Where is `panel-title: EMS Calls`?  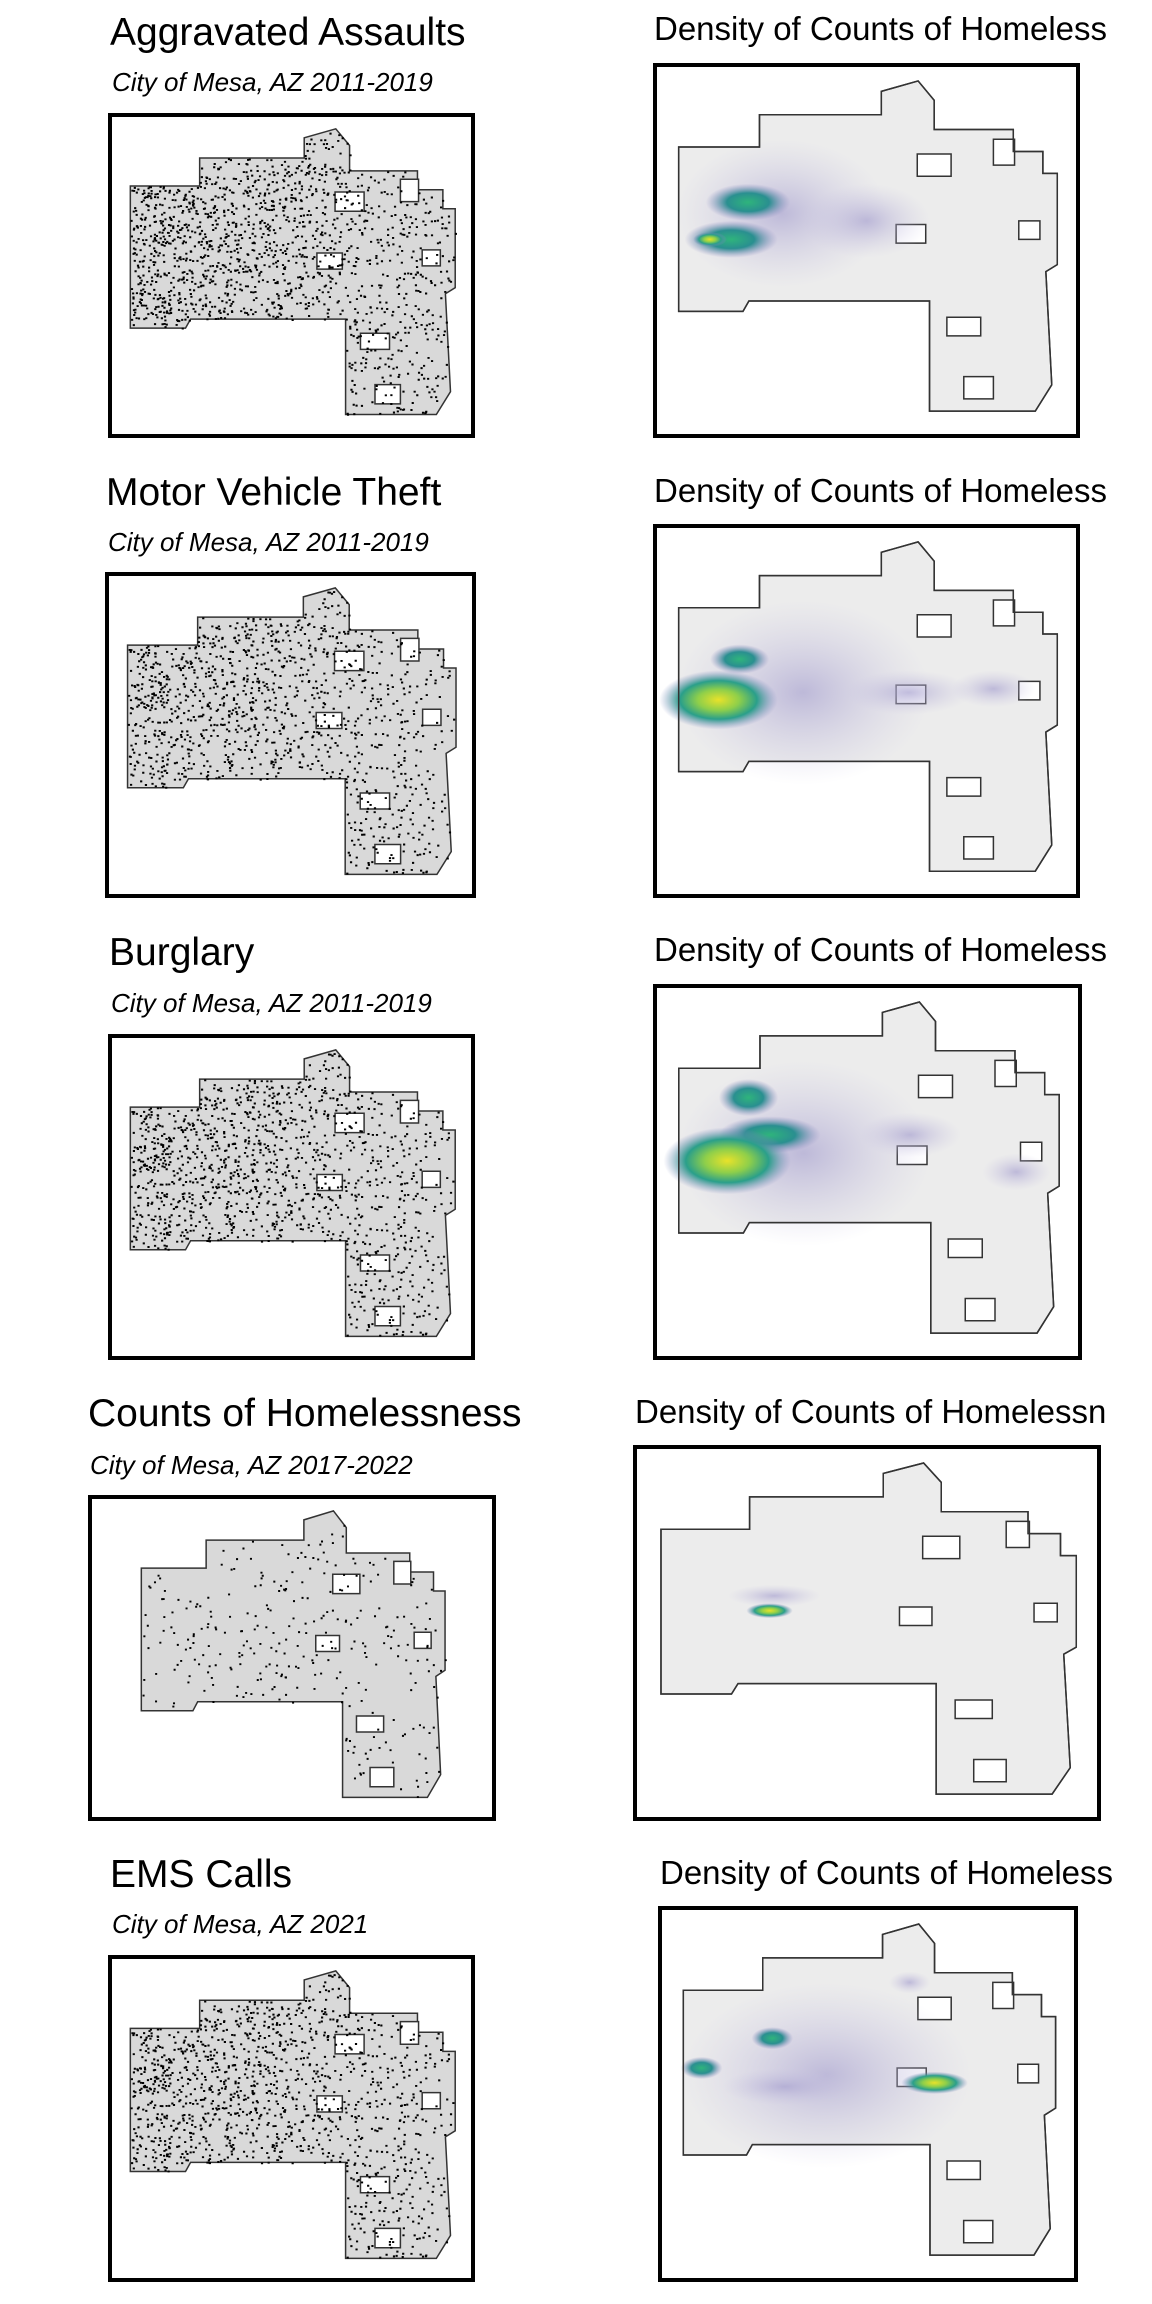 panel-title: EMS Calls is located at coordinates (201, 1874).